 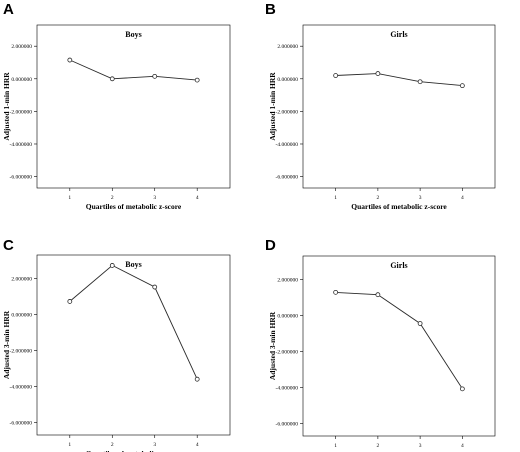 I want to click on panel-letter: A, so click(x=8, y=9).